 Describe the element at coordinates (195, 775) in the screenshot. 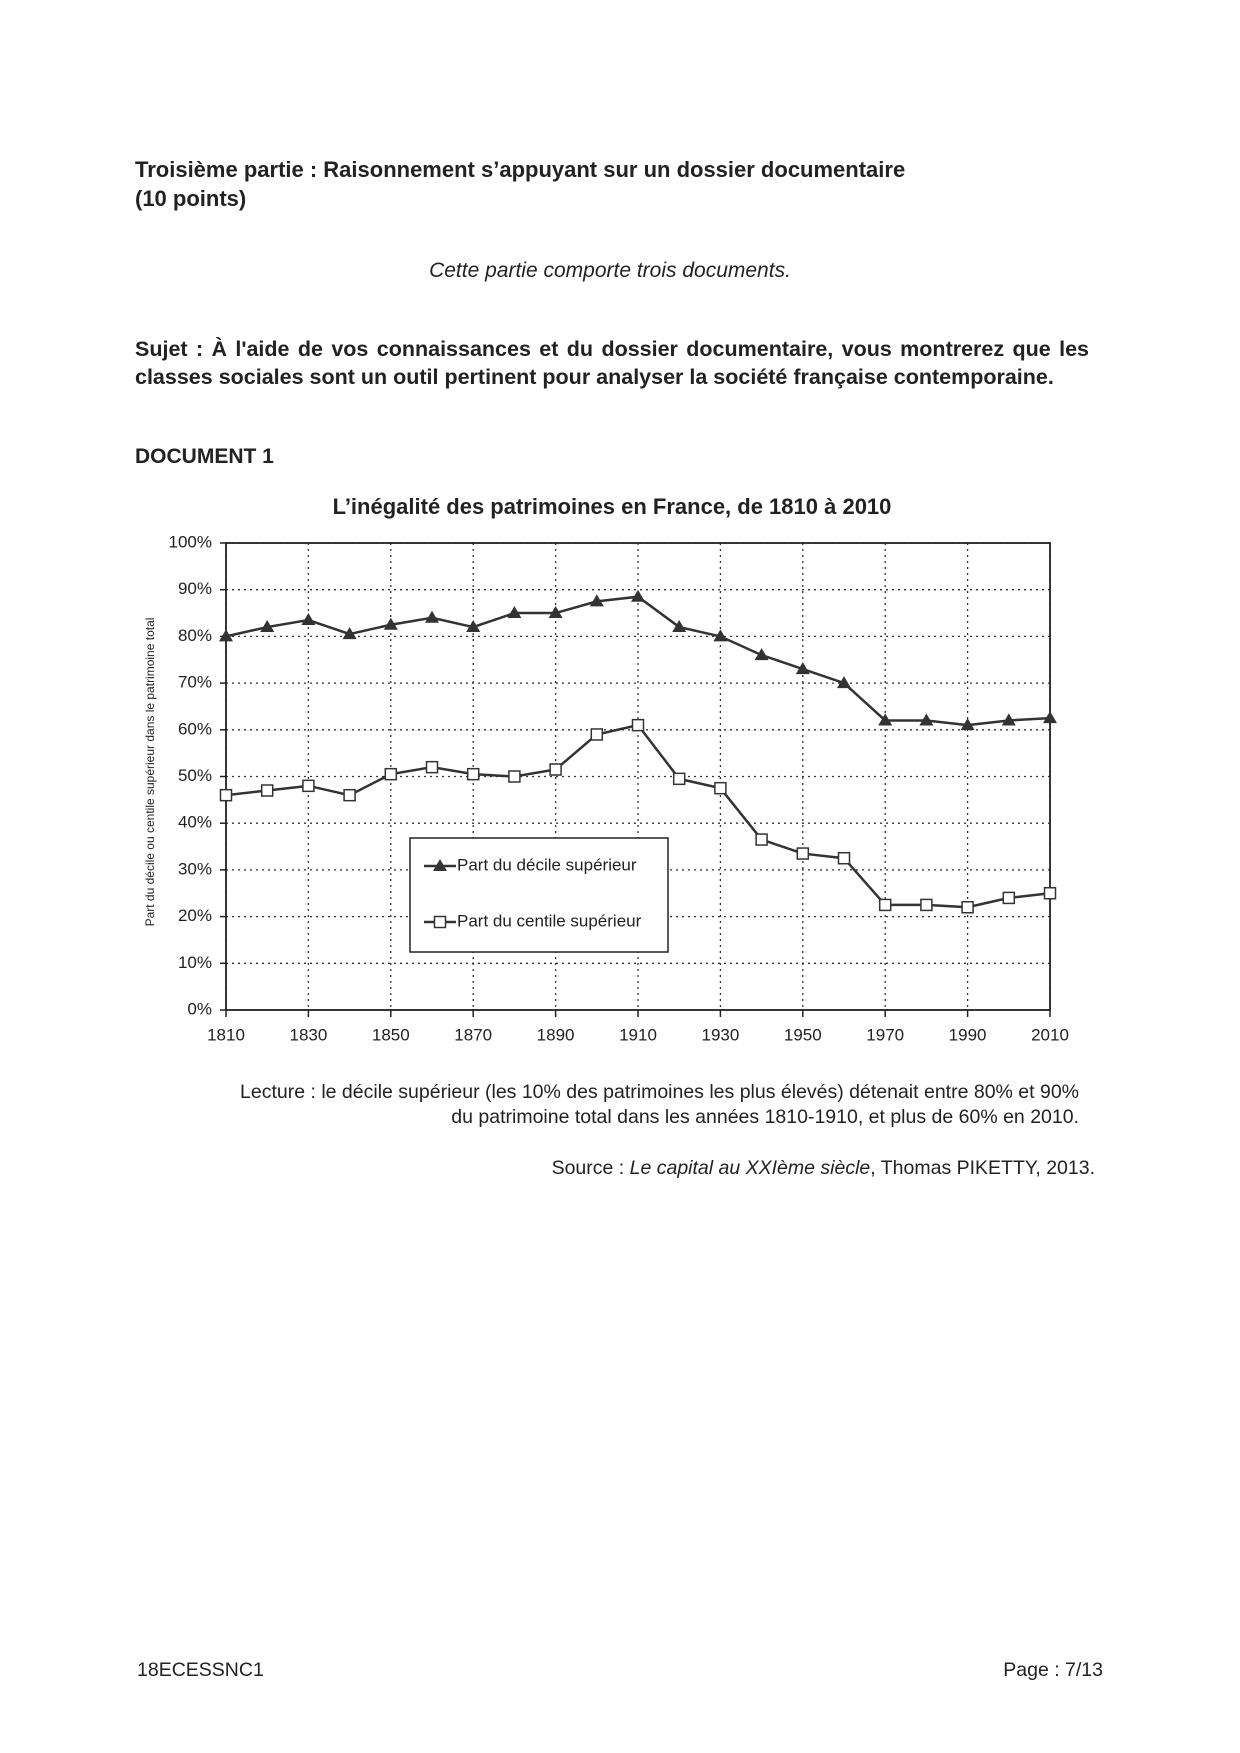

I see `y-tick-label: 50%` at that location.